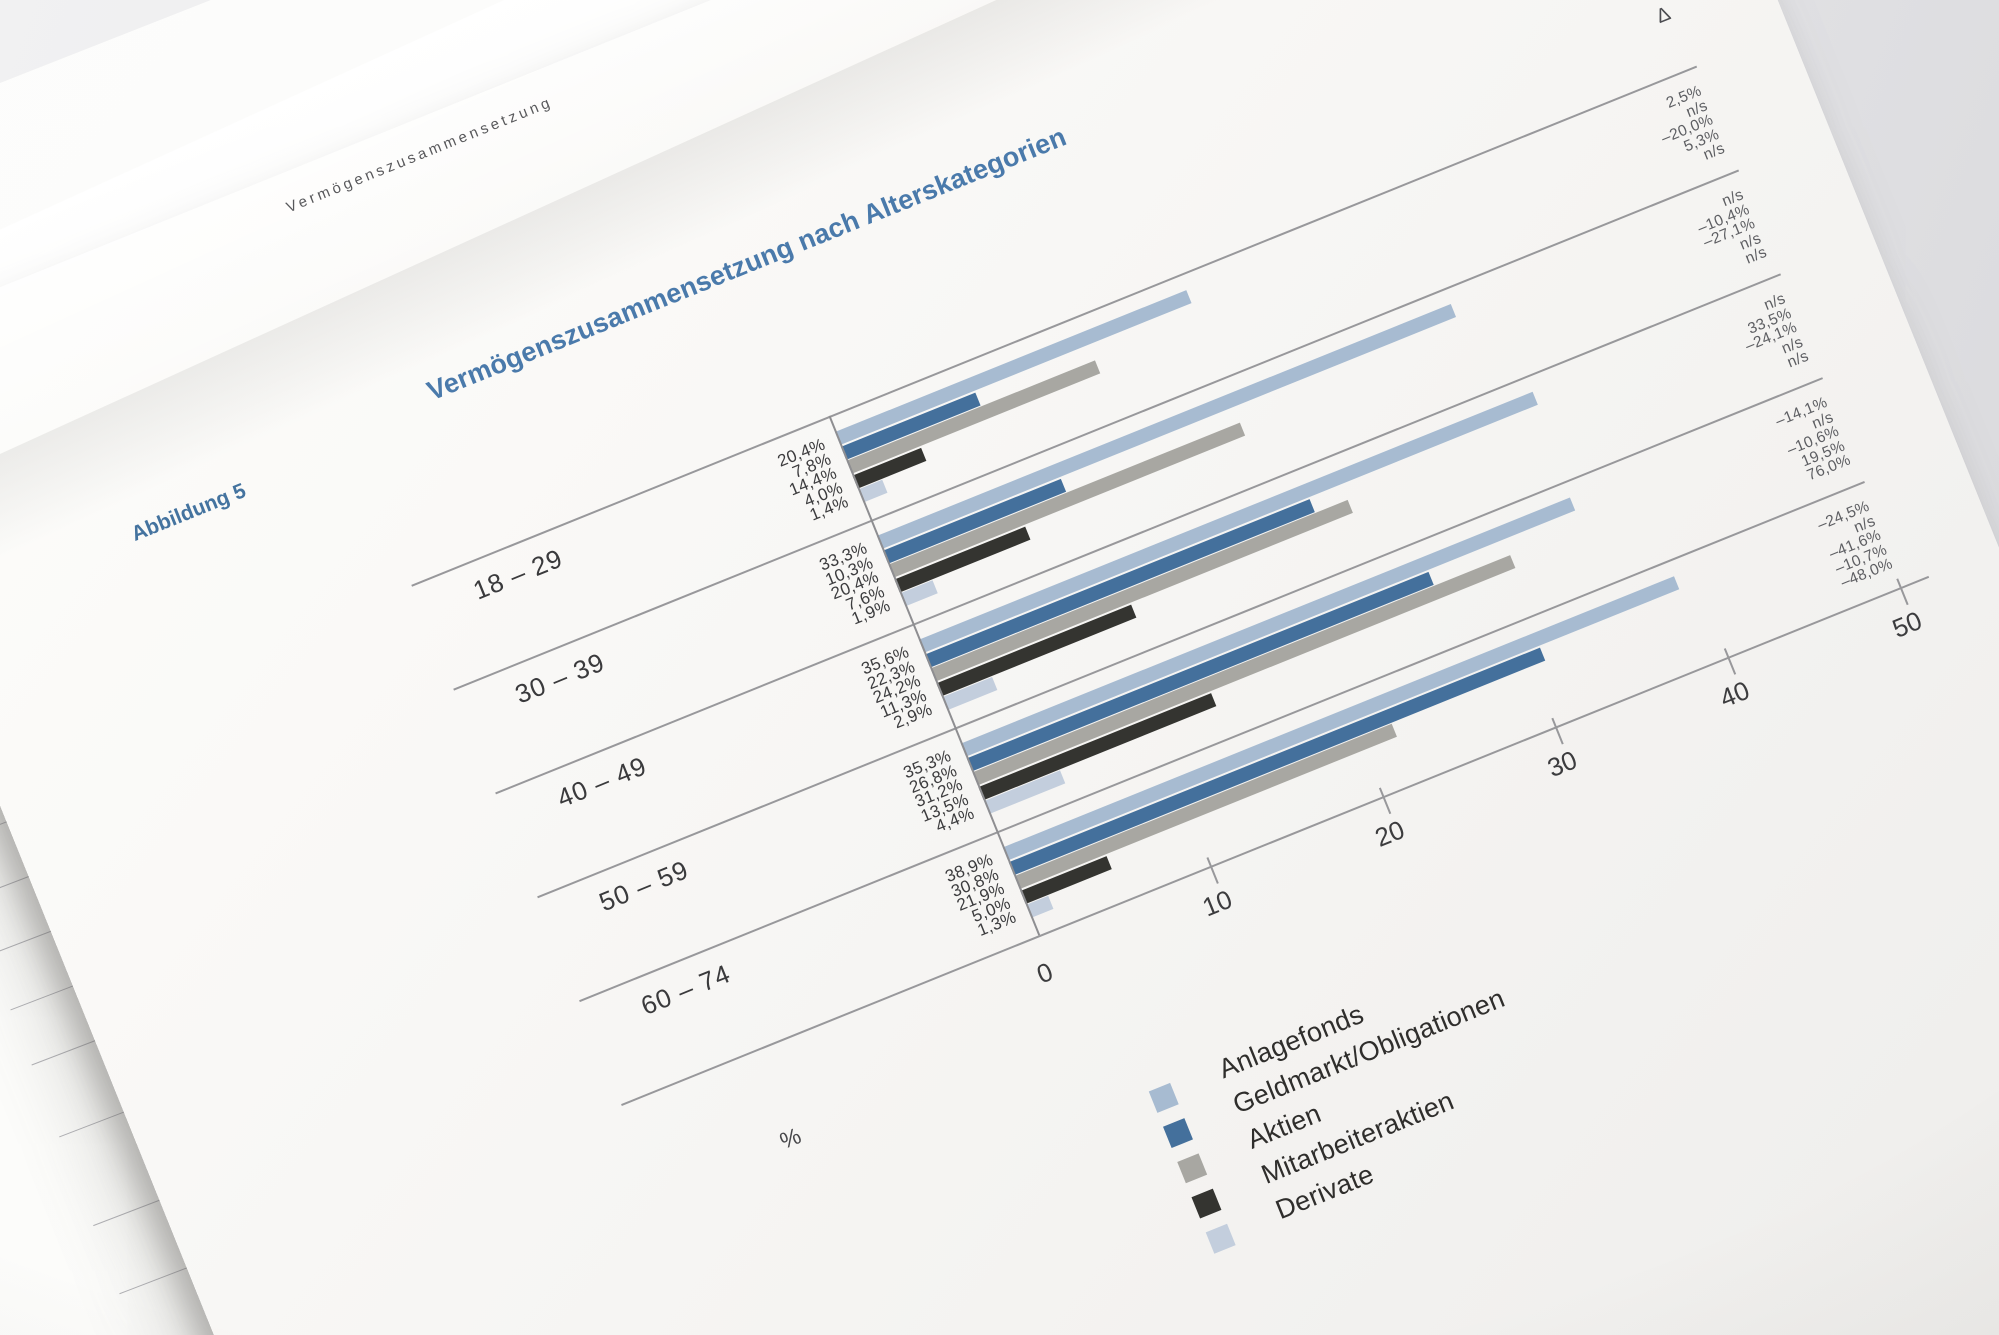 This screenshot has width=1999, height=1335. Describe the element at coordinates (1045, 973) in the screenshot. I see `axis-tick-label: 0` at that location.